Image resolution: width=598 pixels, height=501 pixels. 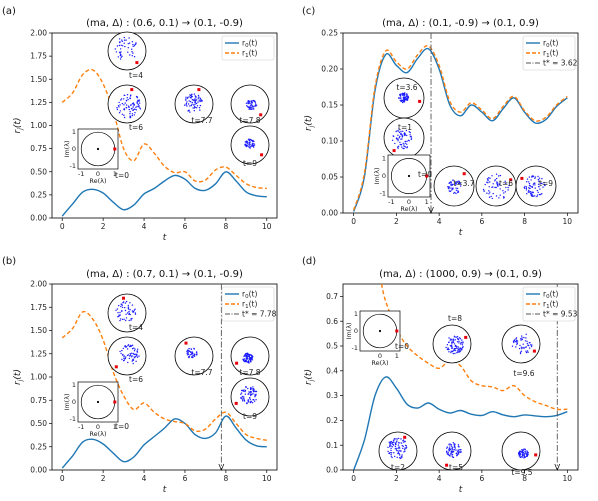 I want to click on y-tick-label: 1.75, so click(x=38, y=56).